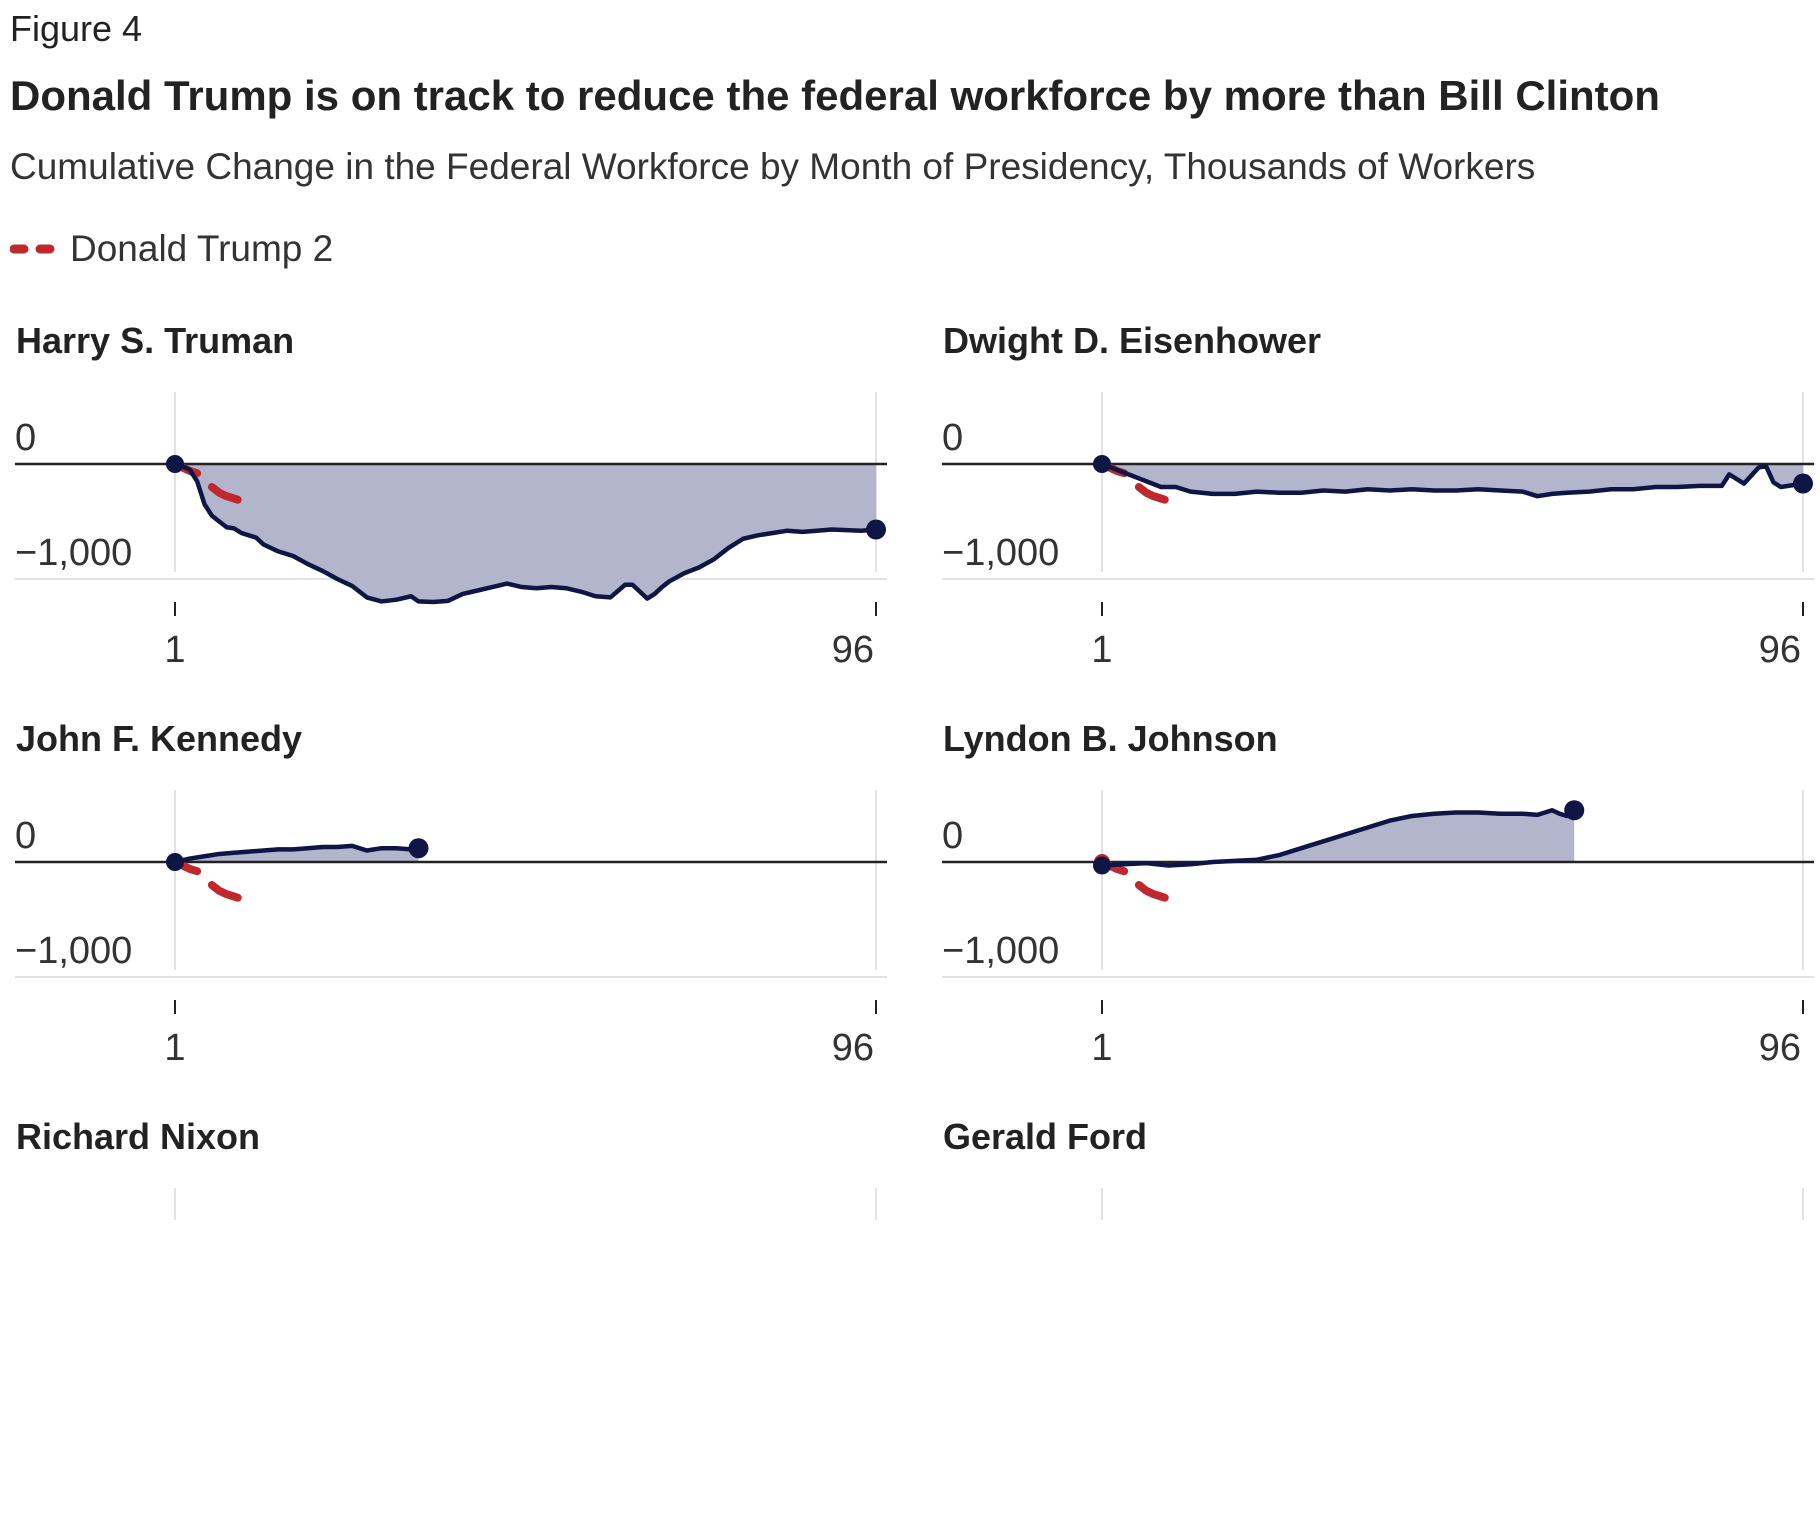  What do you see at coordinates (1132, 340) in the screenshot?
I see `panel-title: Dwight D. Eisenhower` at bounding box center [1132, 340].